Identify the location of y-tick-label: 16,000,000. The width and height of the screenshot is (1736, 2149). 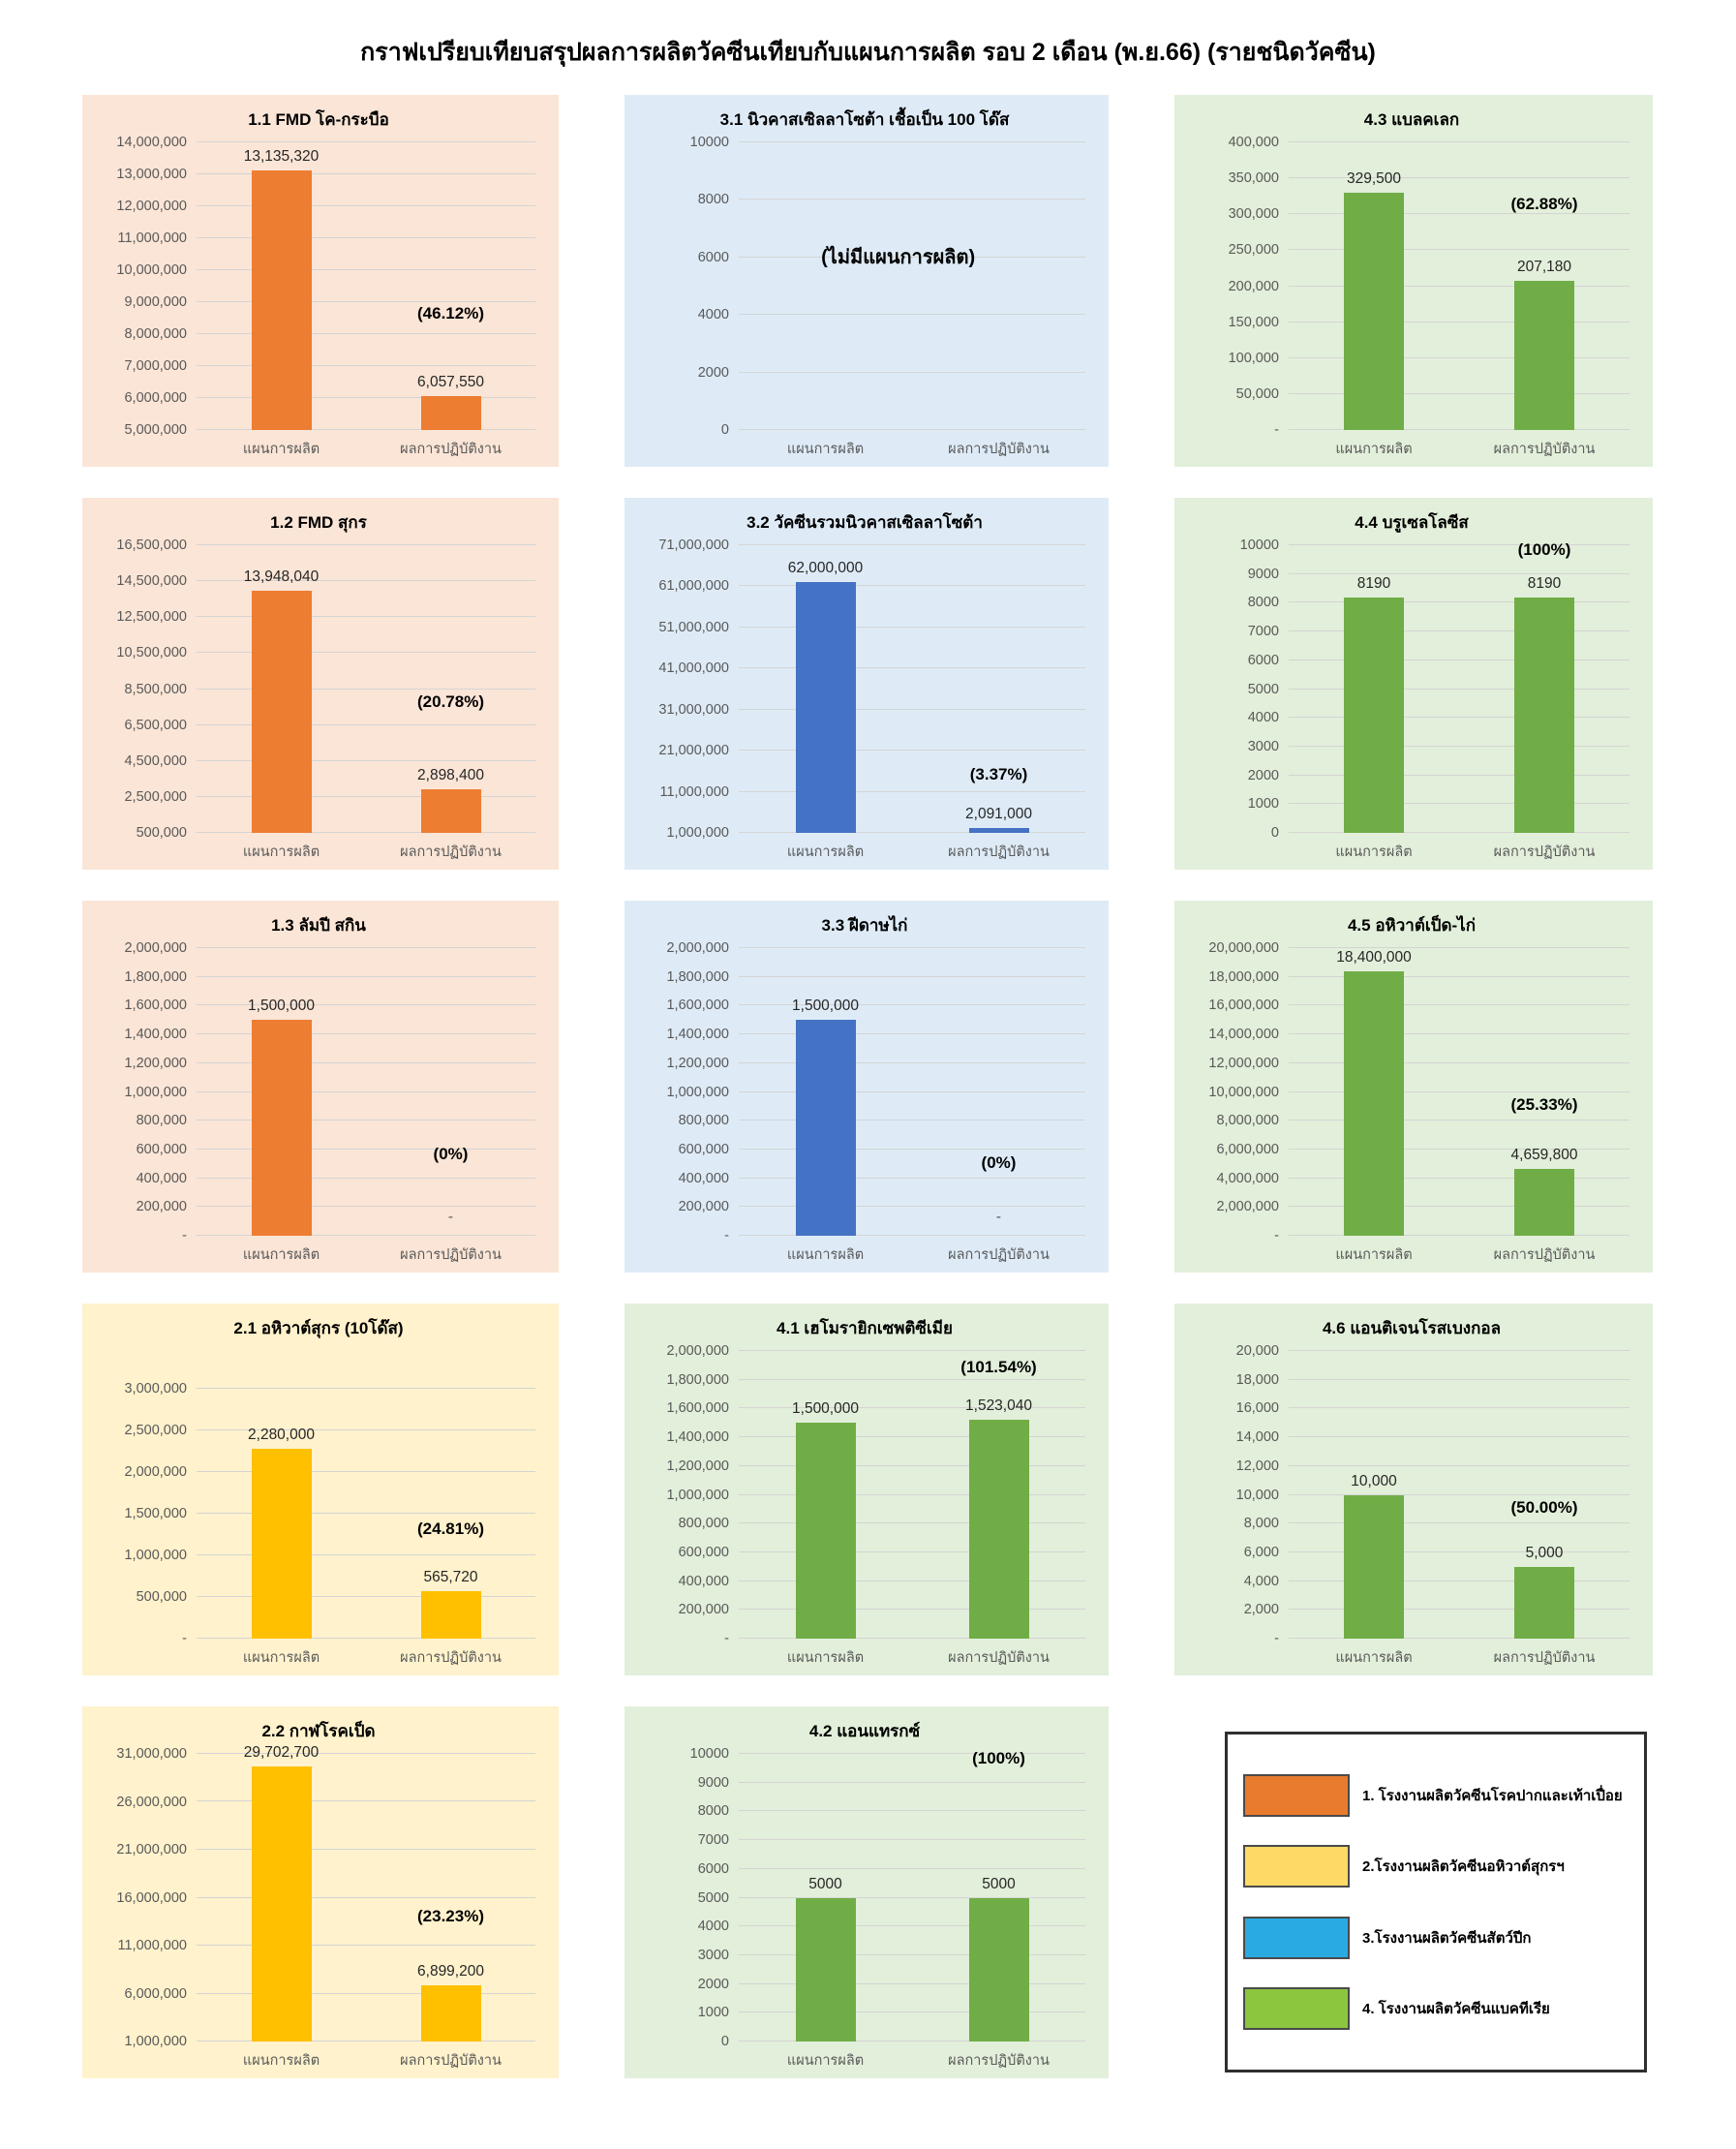
(151, 1897).